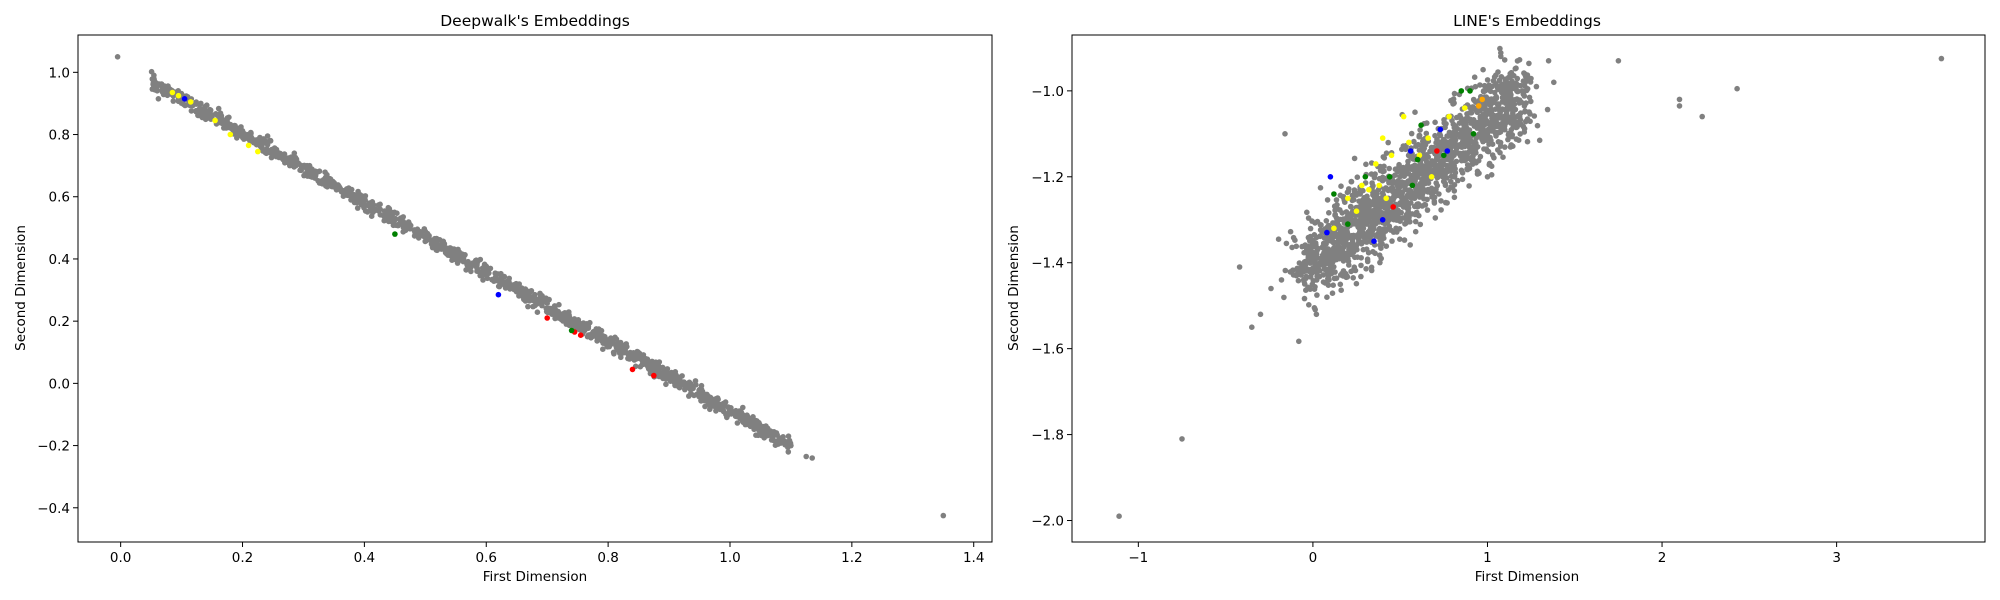 Image resolution: width=2000 pixels, height=600 pixels. What do you see at coordinates (120, 558) in the screenshot?
I see `deepwalk-x-tick-label: 0.0` at bounding box center [120, 558].